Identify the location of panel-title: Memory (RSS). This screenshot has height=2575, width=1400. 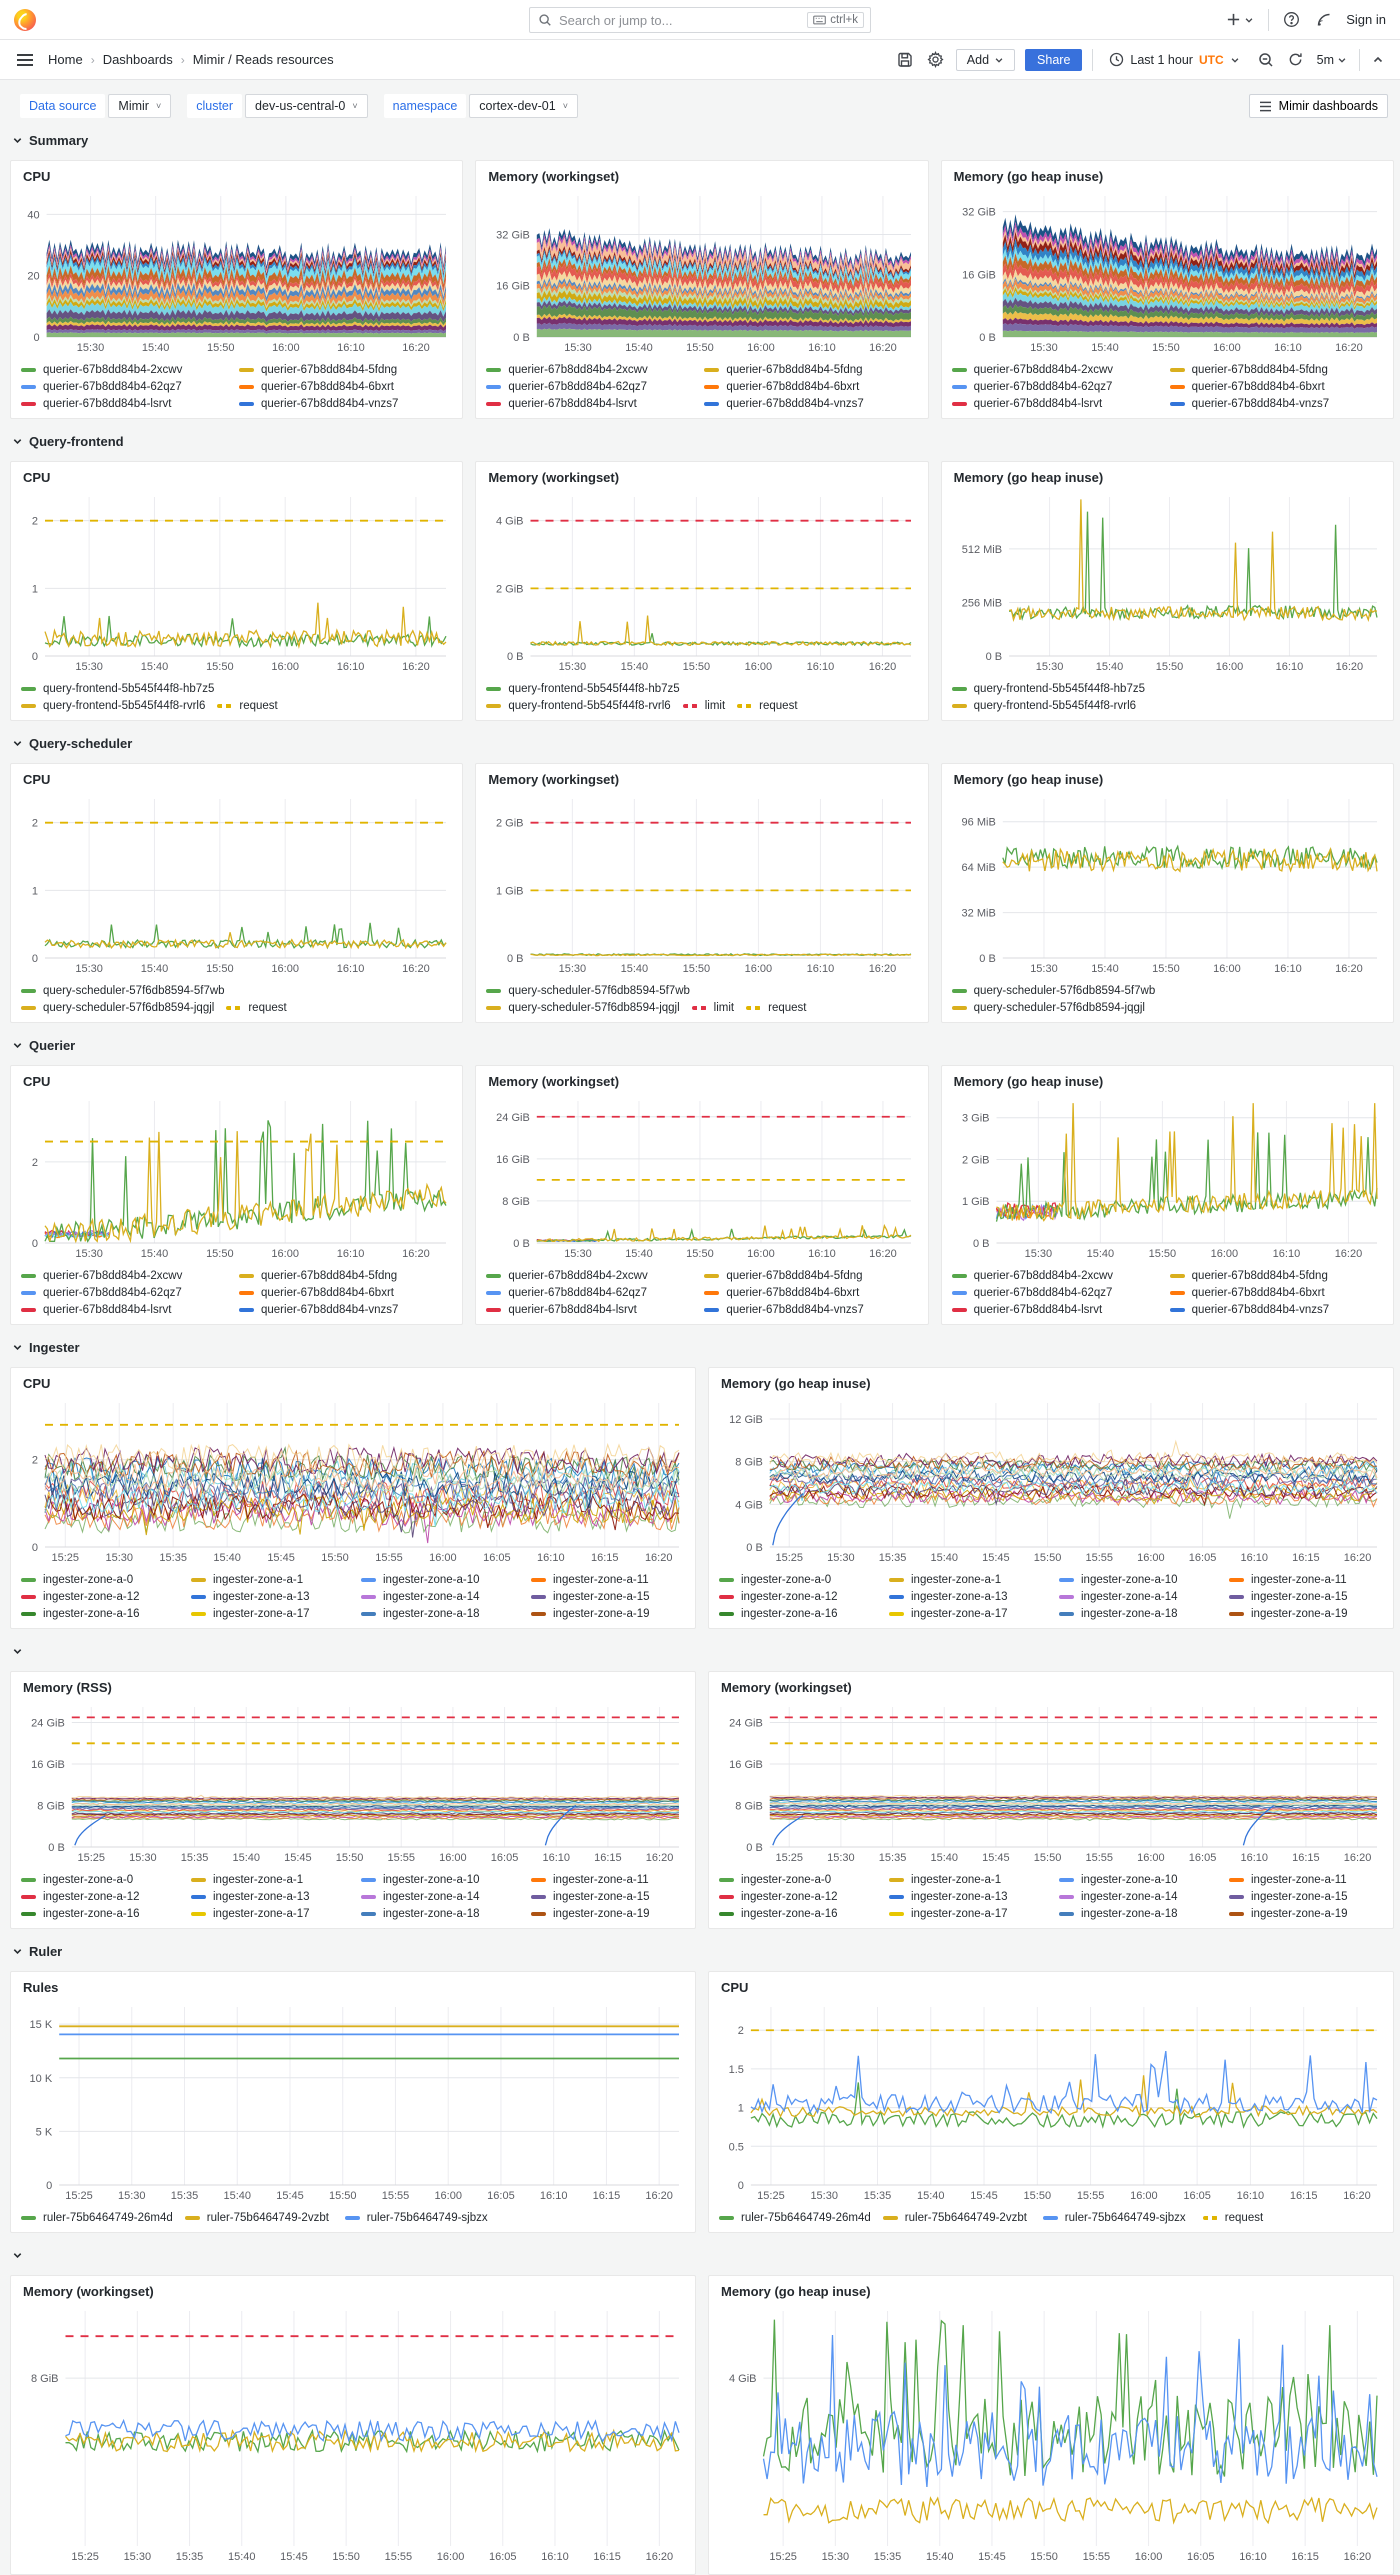
(67, 1687).